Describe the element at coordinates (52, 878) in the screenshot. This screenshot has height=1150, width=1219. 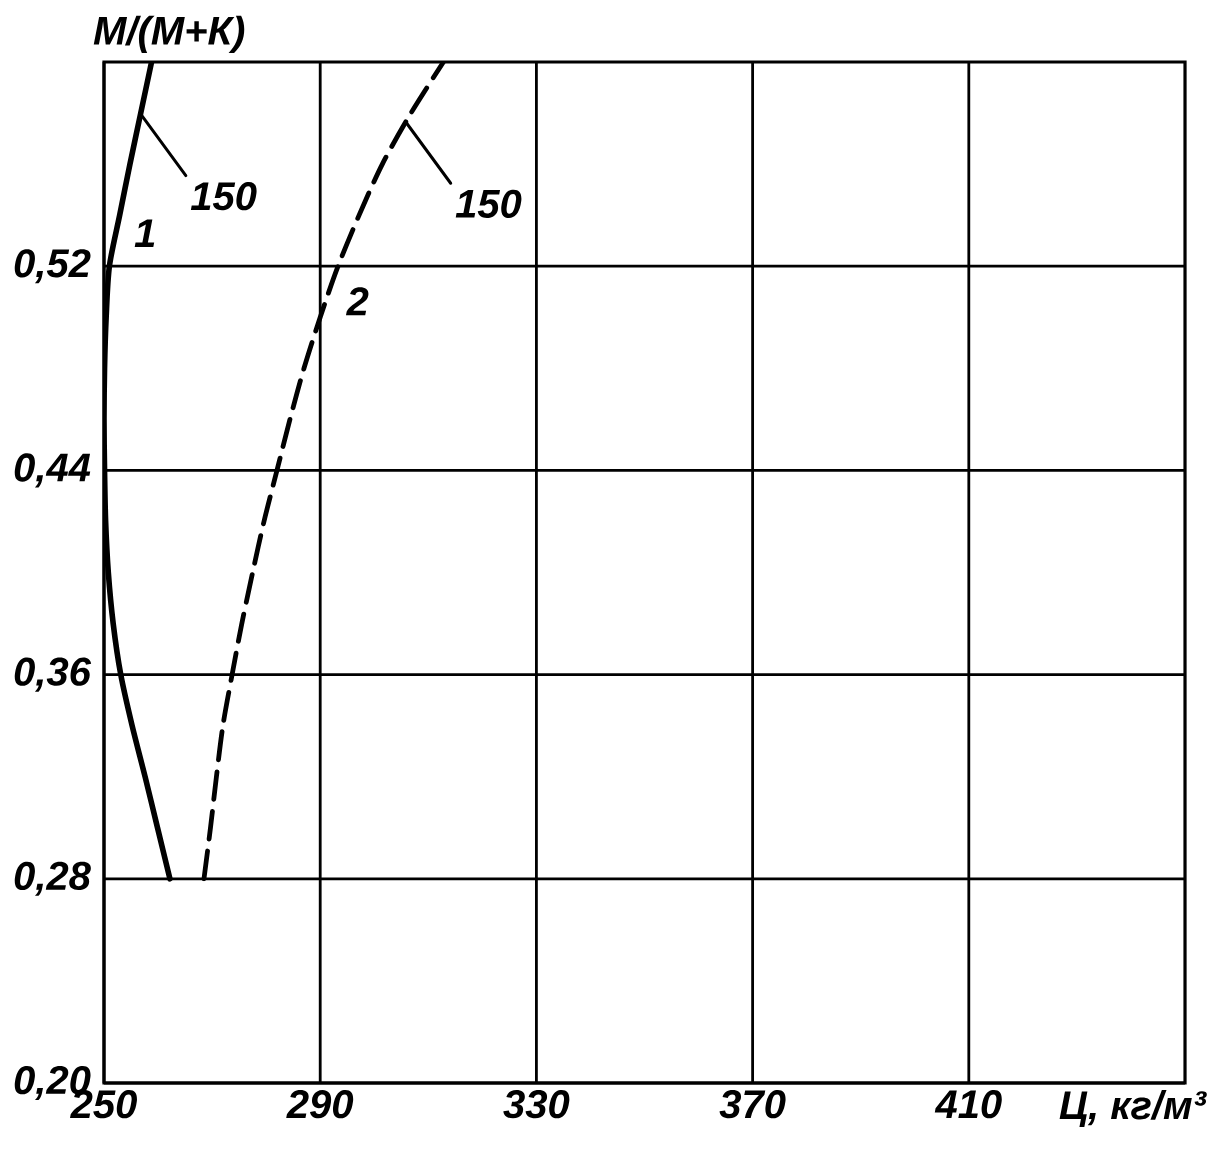
I see `y-tick-label: 0,28` at that location.